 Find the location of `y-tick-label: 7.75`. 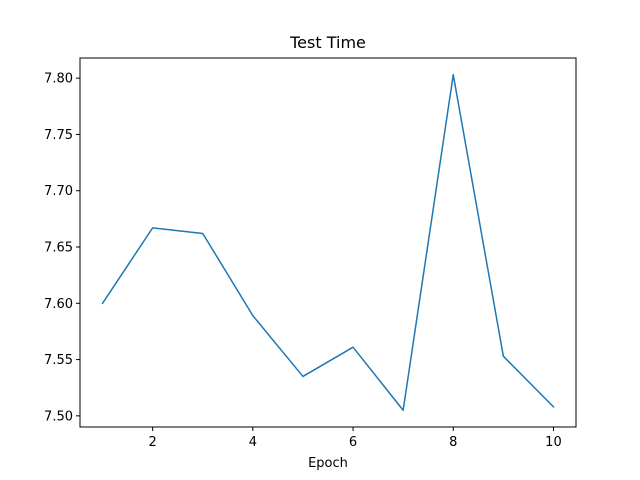

y-tick-label: 7.75 is located at coordinates (58, 135).